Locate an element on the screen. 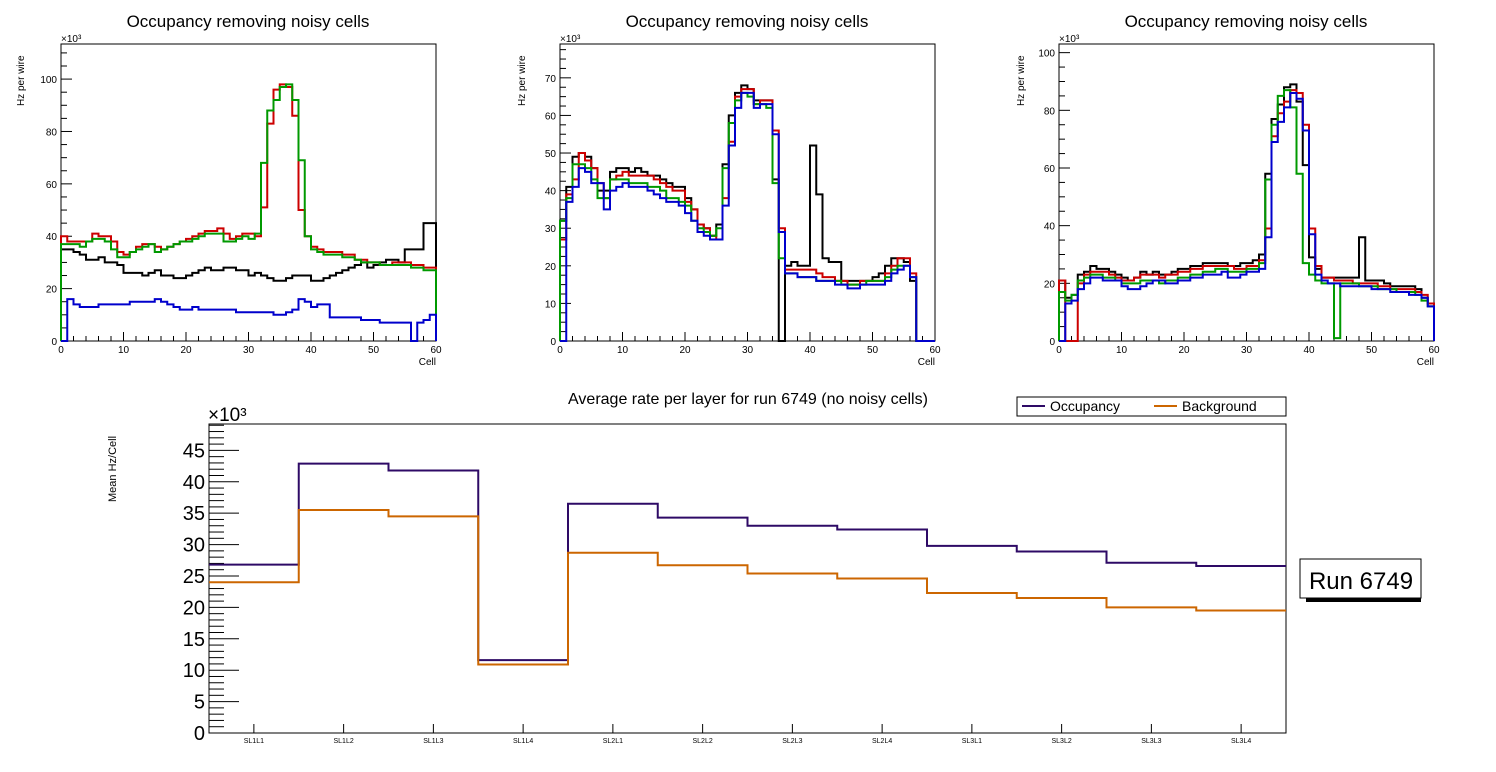 The image size is (1496, 772). x-tick-label: SL3L4 is located at coordinates (1241, 741).